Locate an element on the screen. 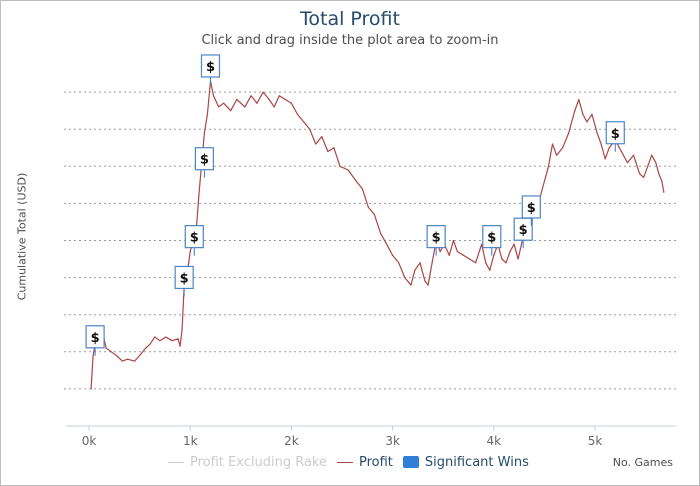  legend-item-profit-excluding-rake: Profit Excluding Rake is located at coordinates (247, 462).